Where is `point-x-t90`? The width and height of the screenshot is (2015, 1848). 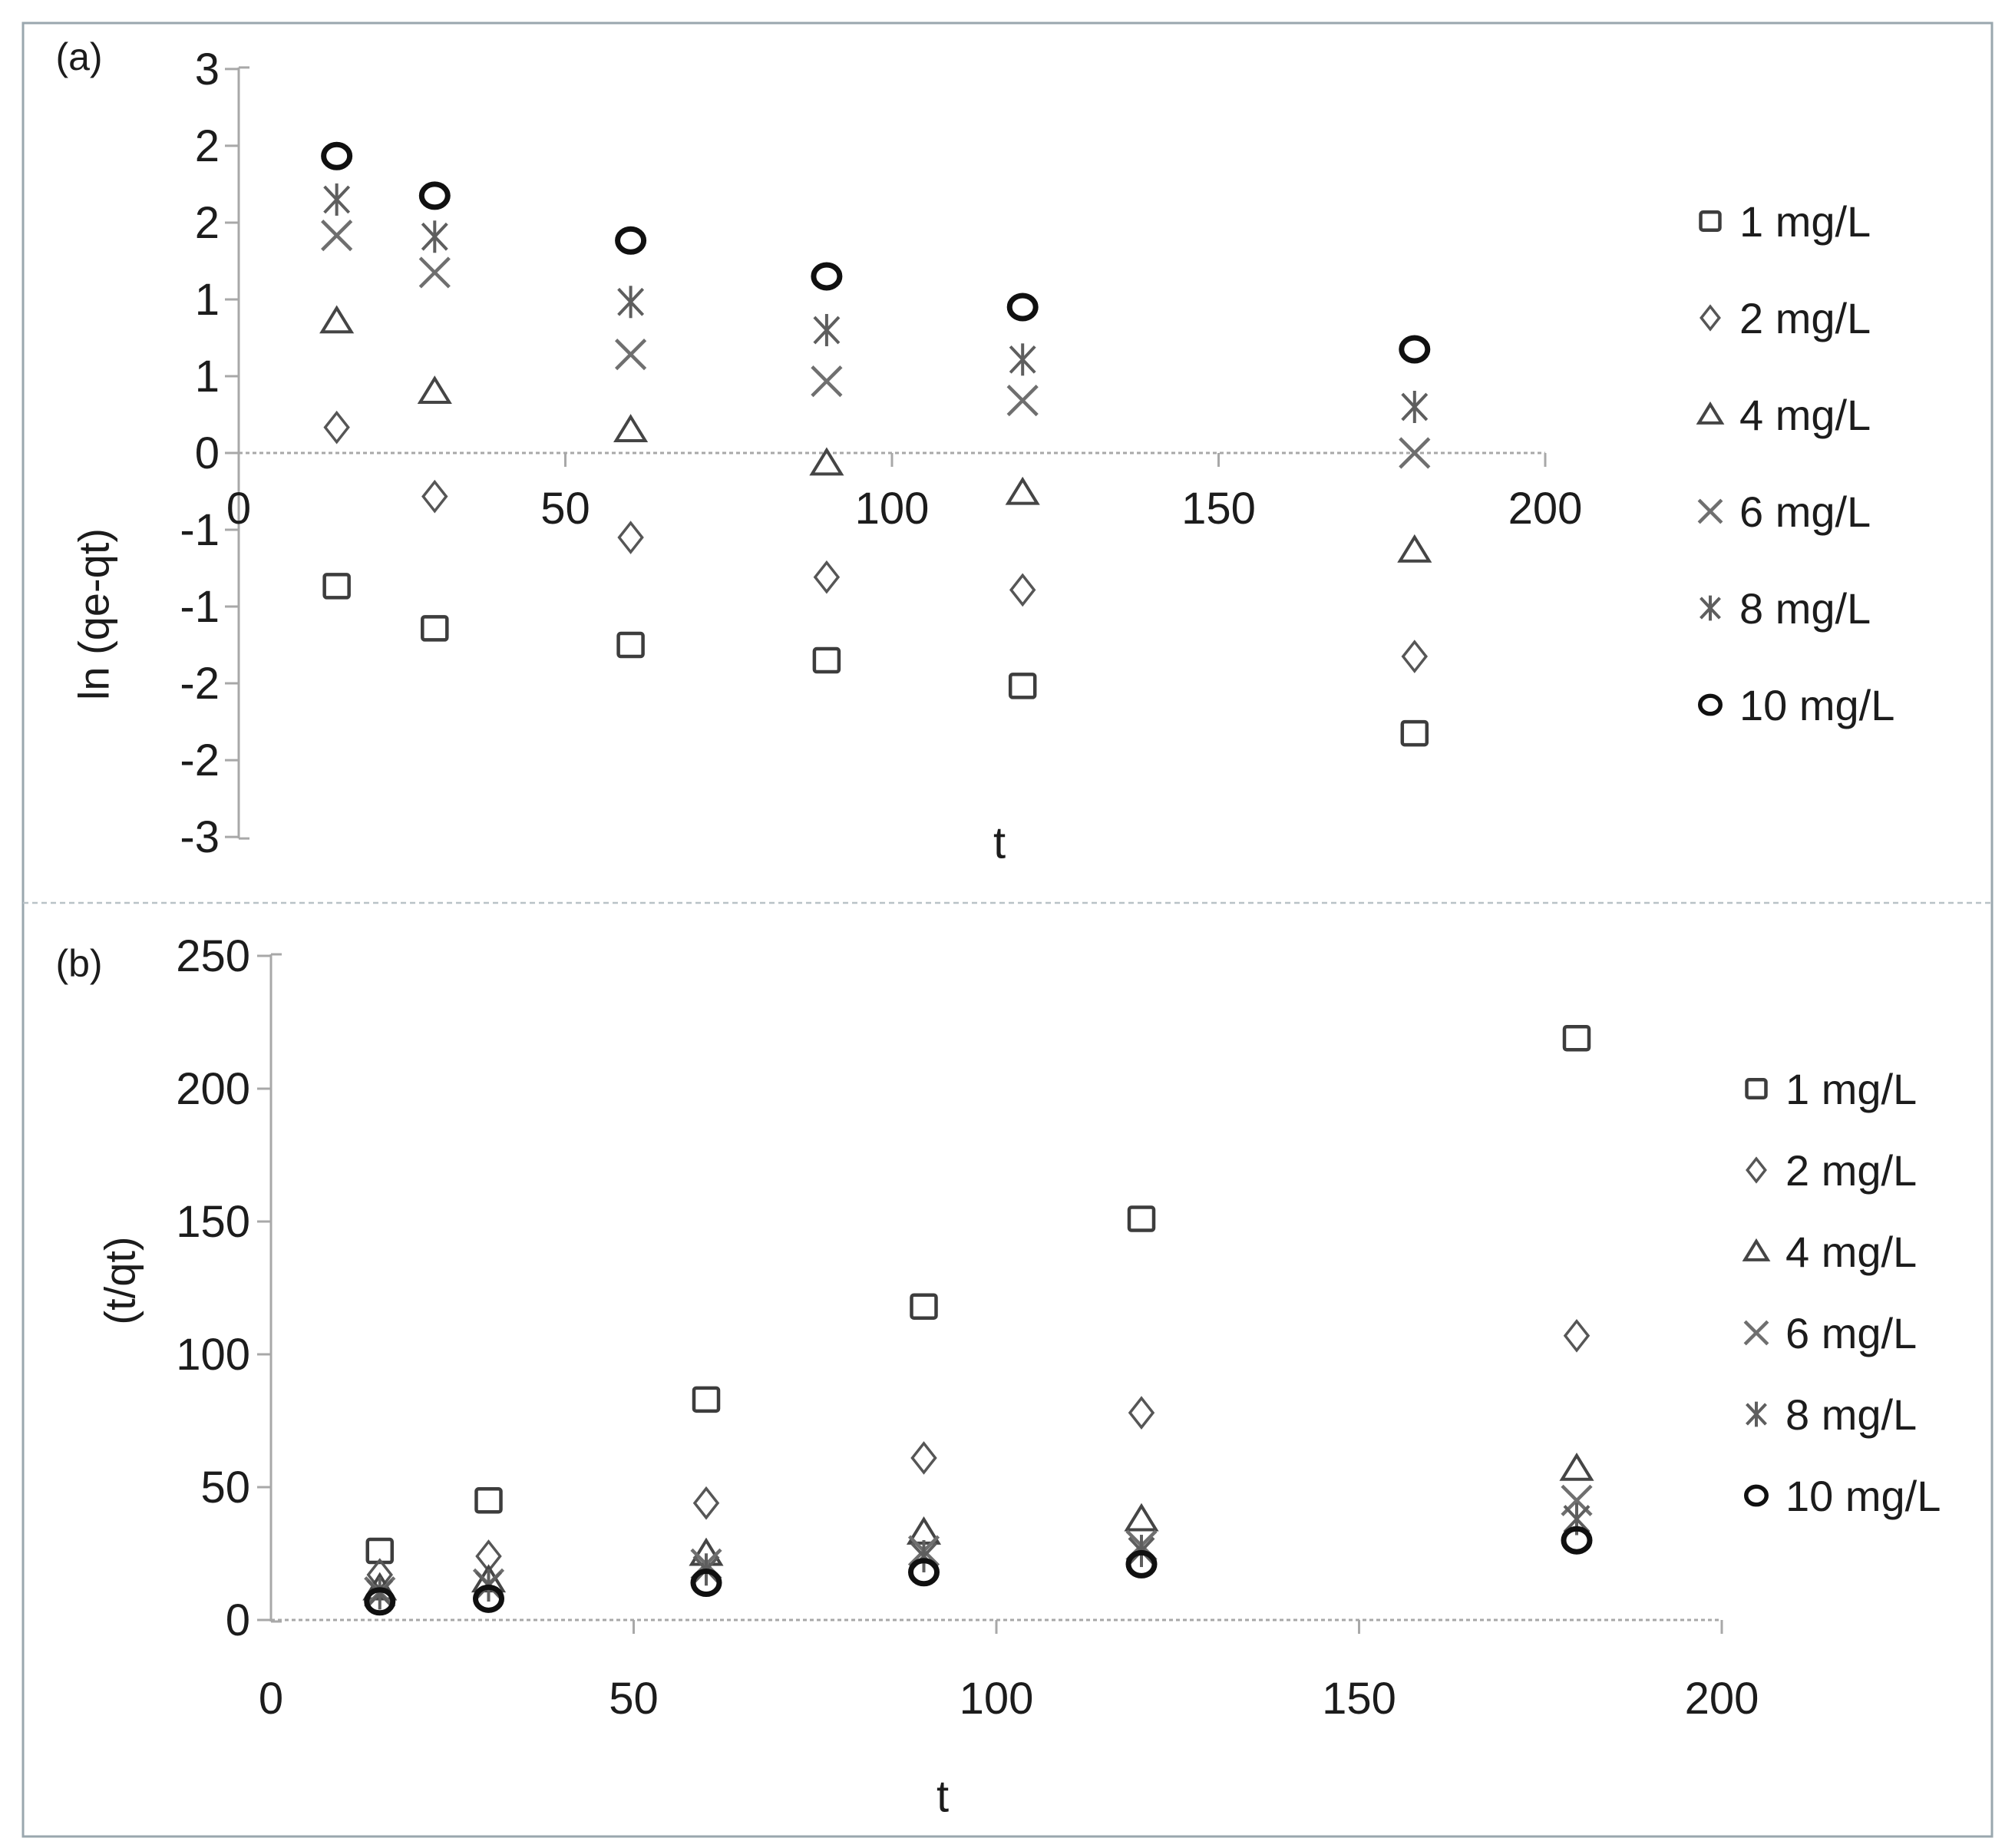 point-x-t90 is located at coordinates (827, 381).